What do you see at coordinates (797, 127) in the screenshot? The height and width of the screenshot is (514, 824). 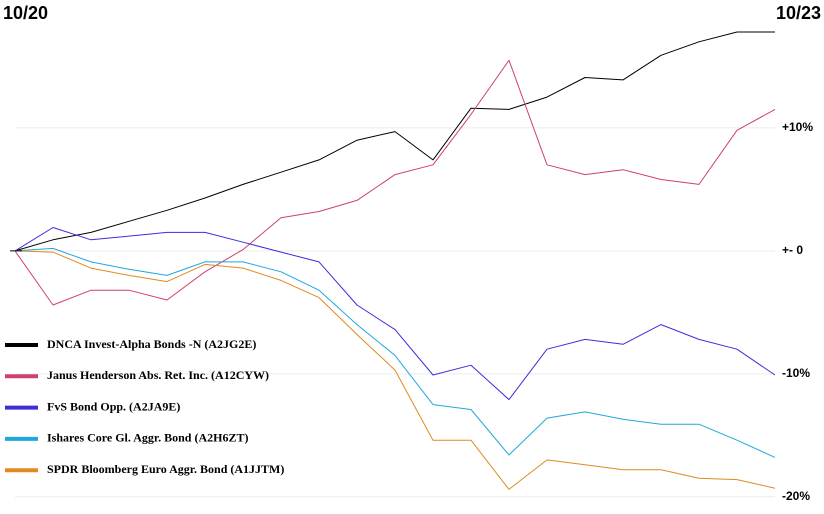 I see `y-tick-label: +10%` at bounding box center [797, 127].